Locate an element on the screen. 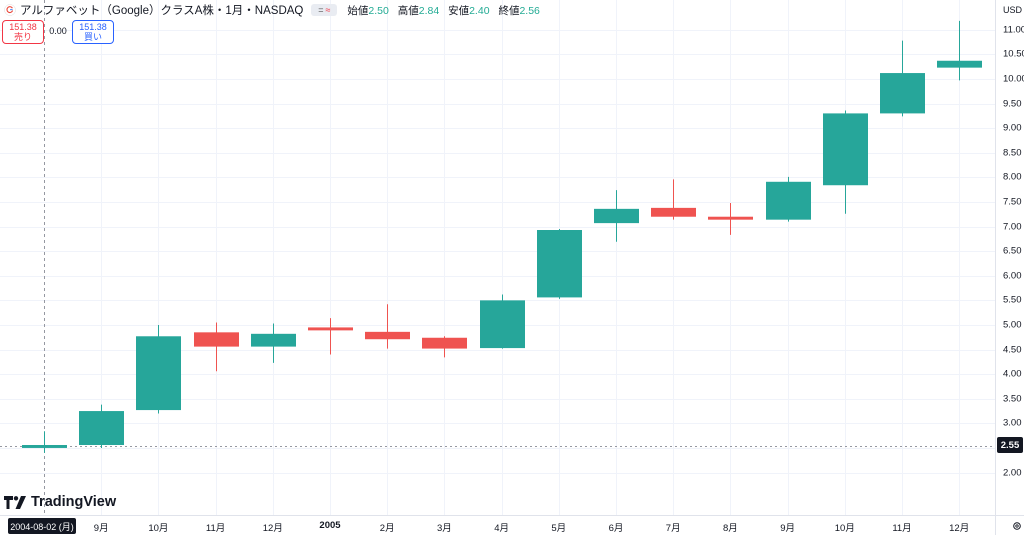 This screenshot has width=1024, height=535. compare-chip: = ≈ is located at coordinates (324, 10).